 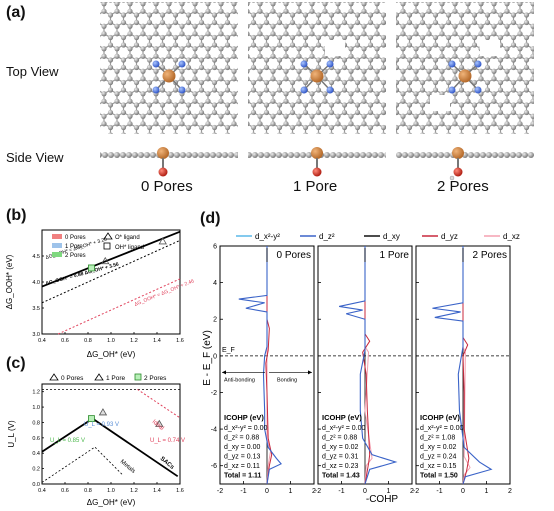 What do you see at coordinates (159, 403) in the screenshot?
I see `ideal-volcano-line` at bounding box center [159, 403].